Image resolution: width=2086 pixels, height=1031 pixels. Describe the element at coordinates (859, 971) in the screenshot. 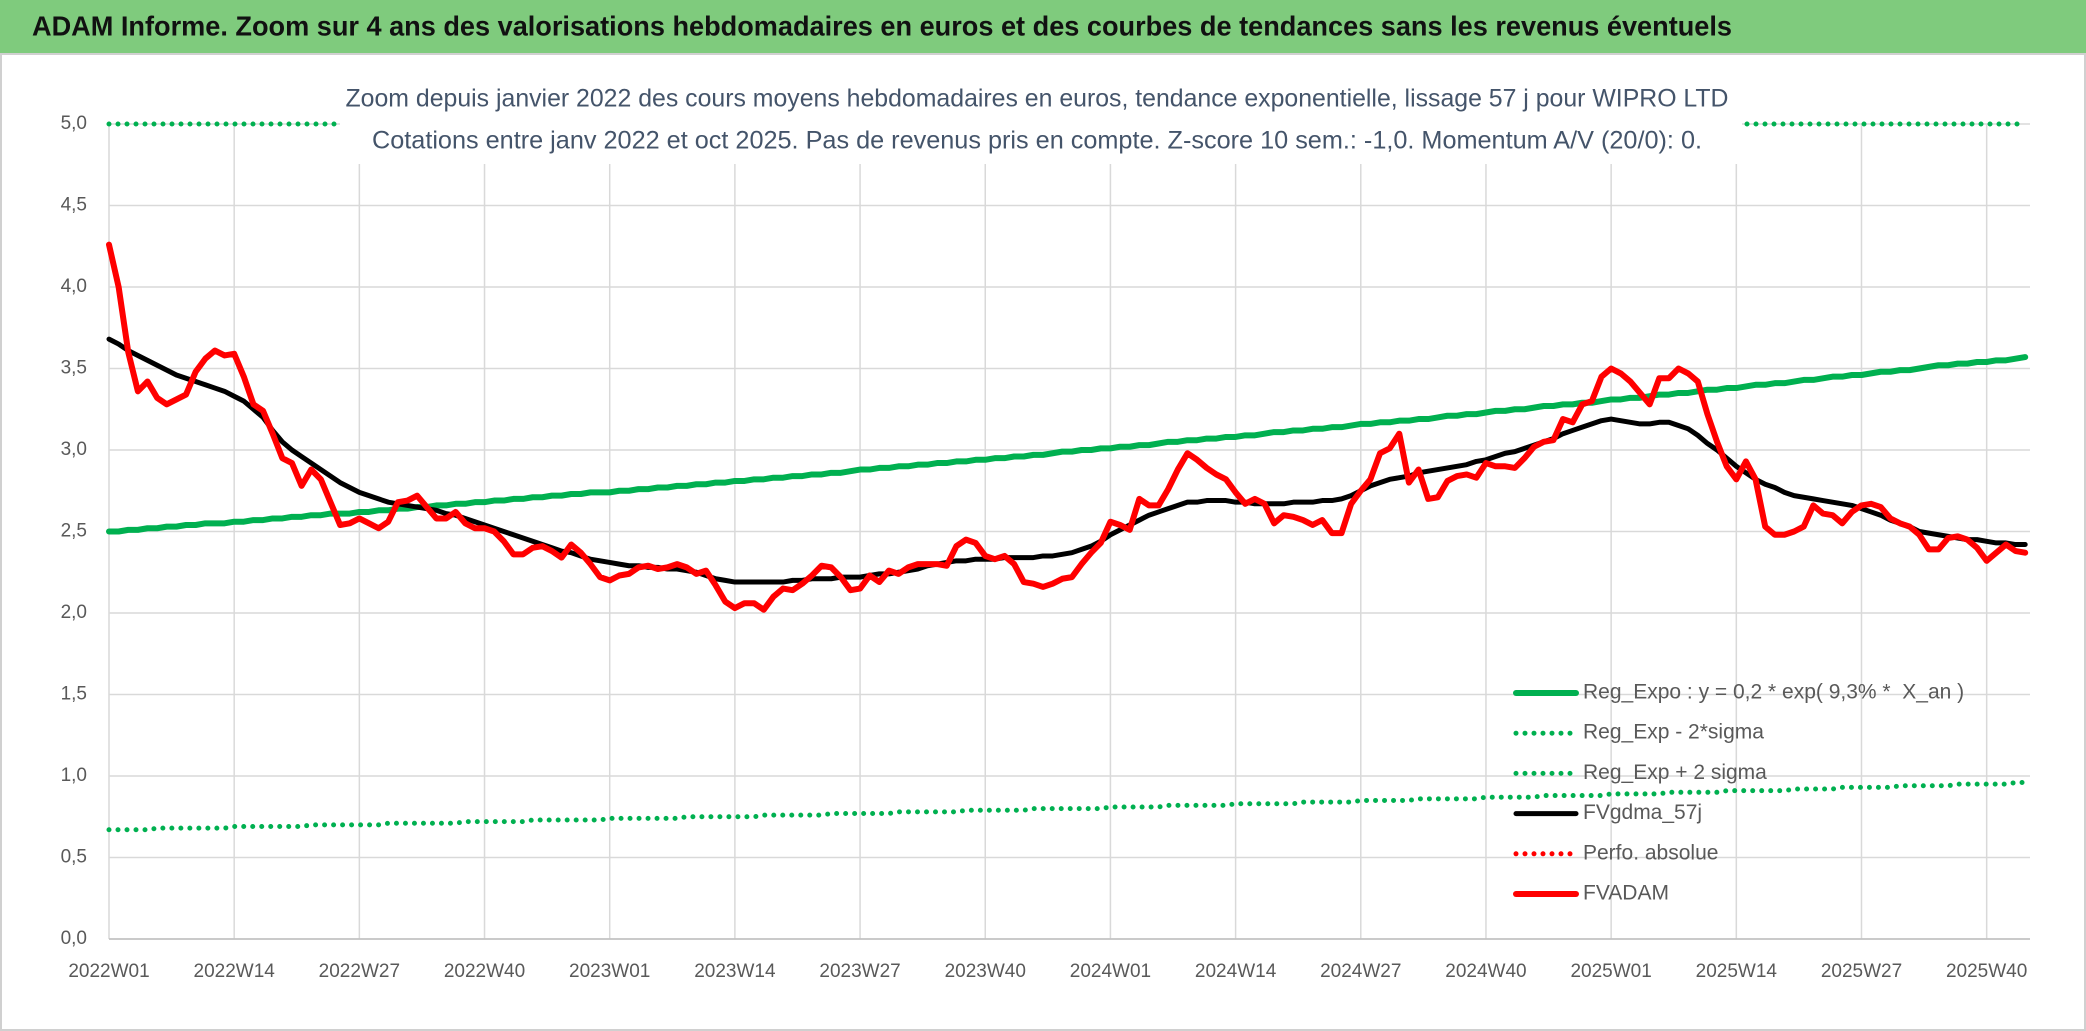

I see `x-tick-label: 2023W27` at that location.